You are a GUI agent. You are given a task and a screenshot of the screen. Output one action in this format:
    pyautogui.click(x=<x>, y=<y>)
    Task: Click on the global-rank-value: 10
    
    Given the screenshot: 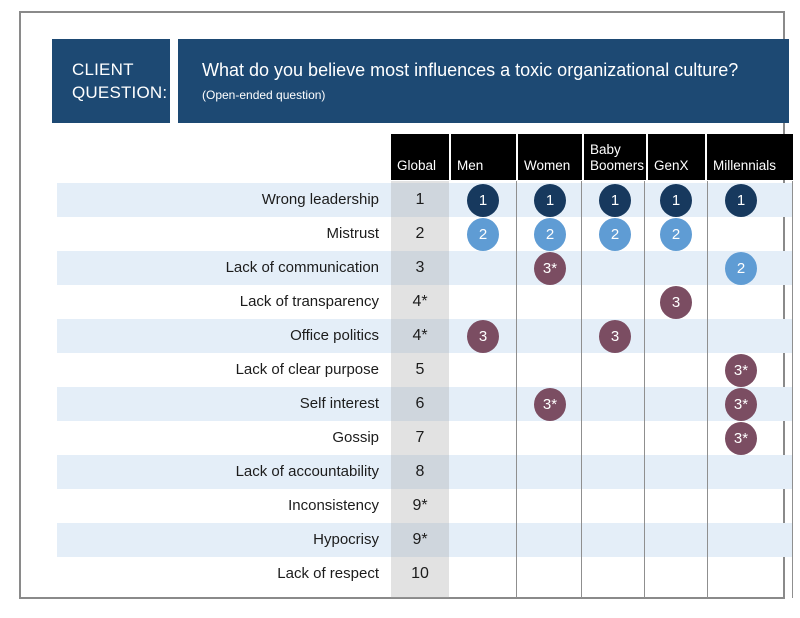 What is the action you would take?
    pyautogui.click(x=420, y=573)
    